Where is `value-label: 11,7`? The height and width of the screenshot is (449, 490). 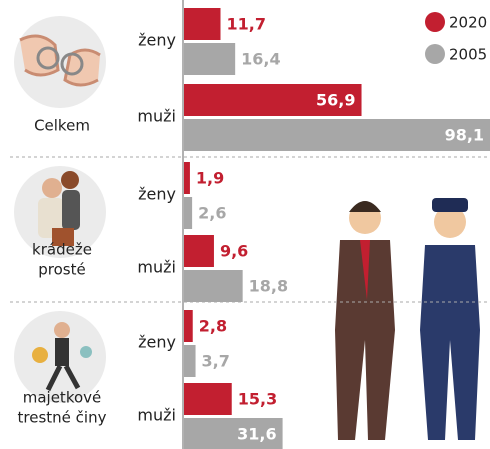
value-label: 11,7 is located at coordinates (246, 24).